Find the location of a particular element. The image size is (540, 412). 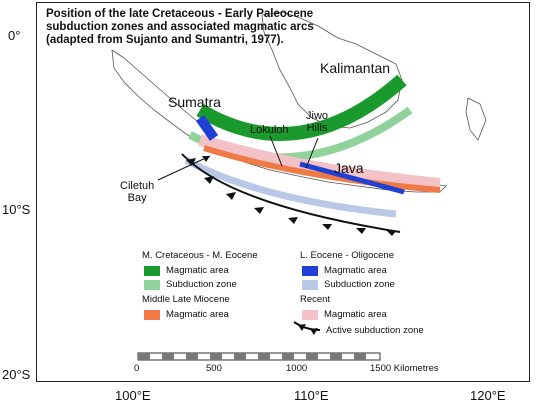

eocene-subduction-zone is located at coordinates (290, 187).